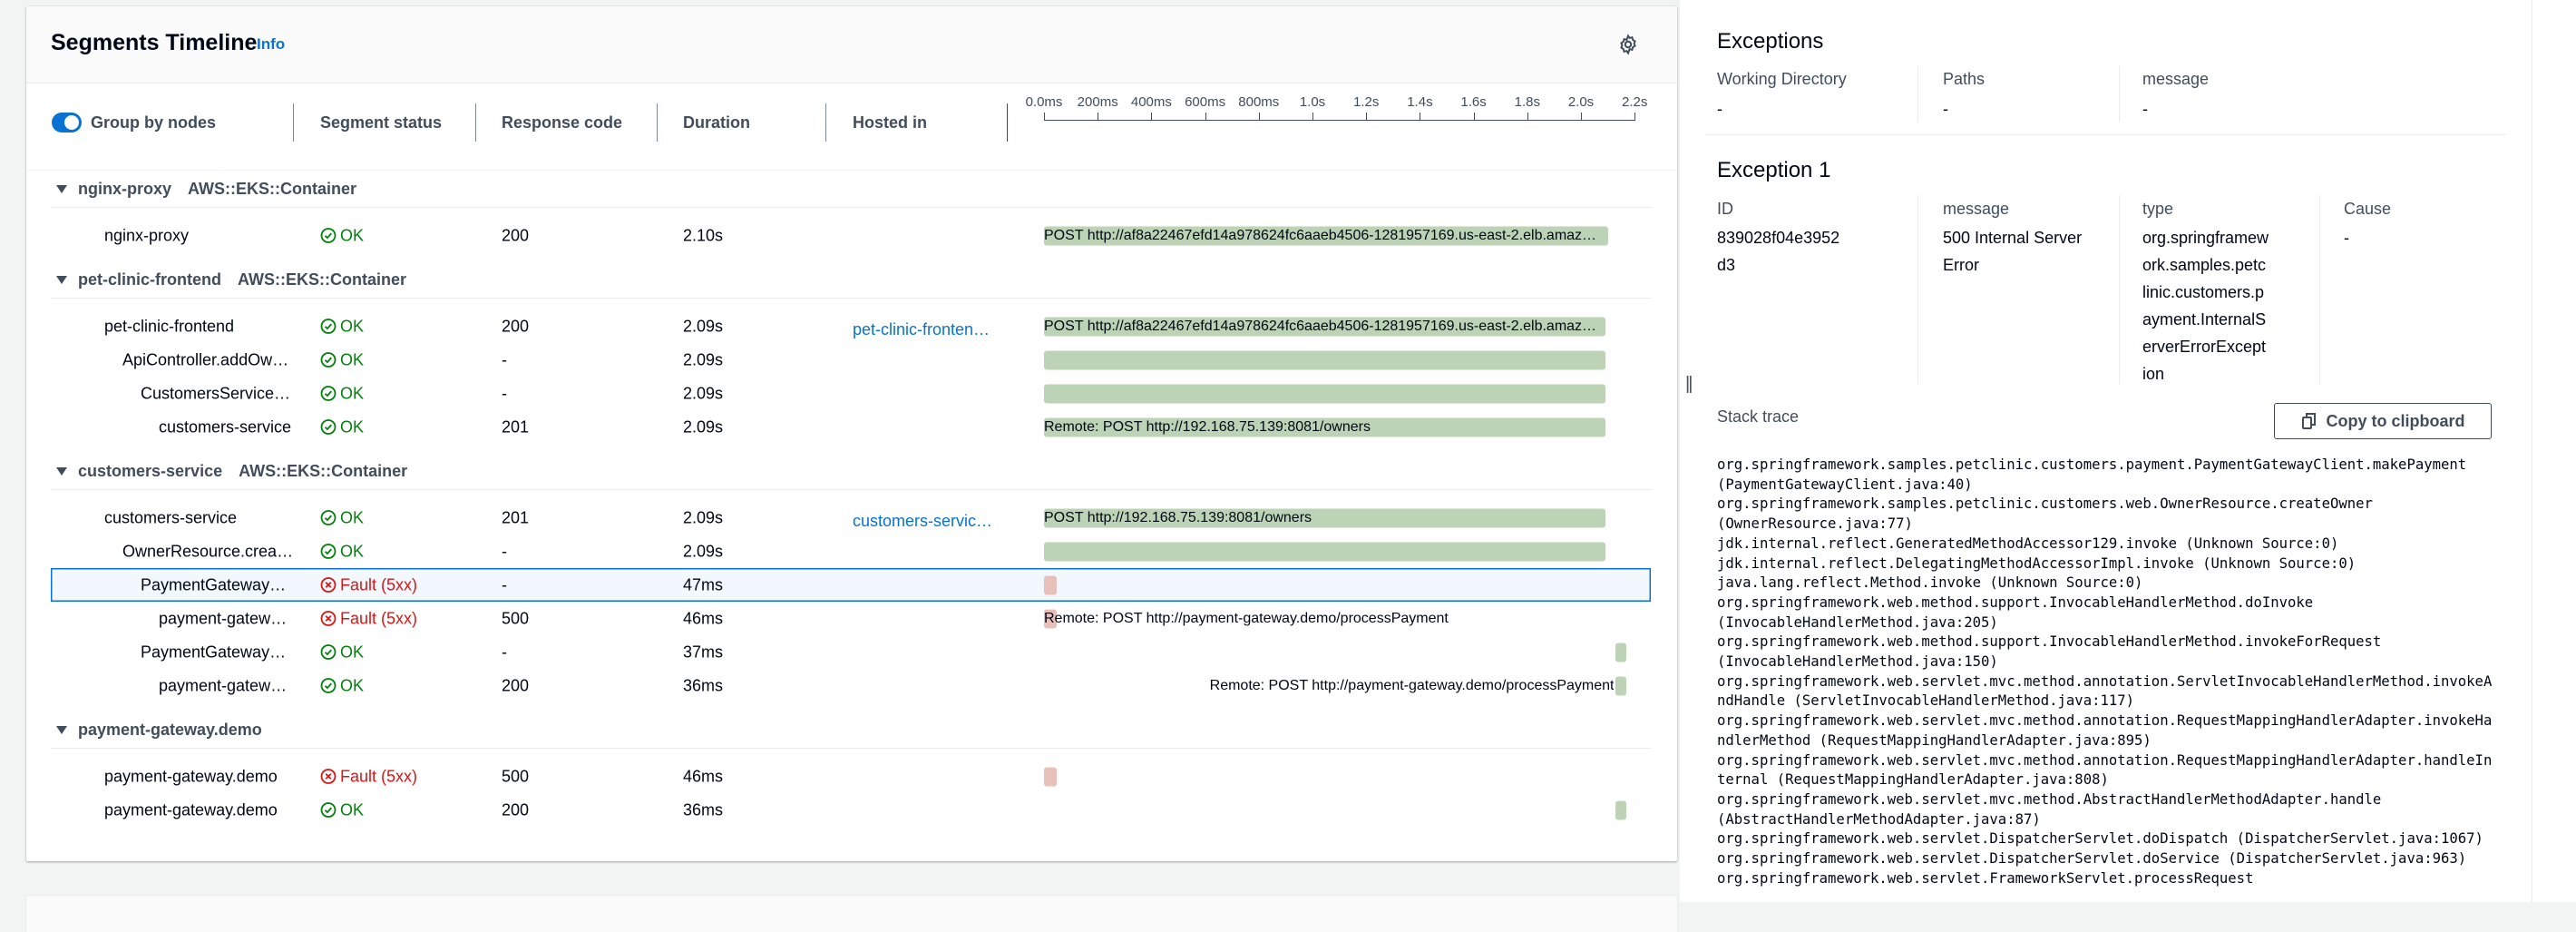 This screenshot has height=932, width=2576. What do you see at coordinates (1689, 384) in the screenshot?
I see `resize-handle-icon: ||` at bounding box center [1689, 384].